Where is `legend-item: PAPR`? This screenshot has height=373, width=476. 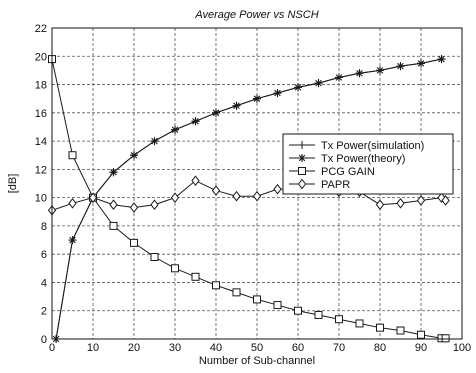 legend-item: PAPR is located at coordinates (319, 184).